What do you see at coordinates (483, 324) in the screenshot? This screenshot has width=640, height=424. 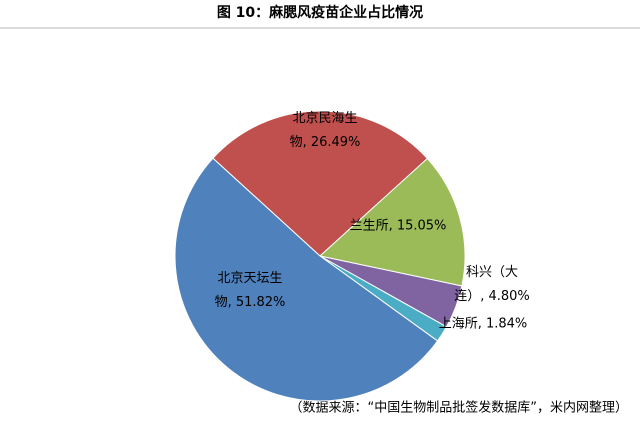 I see `data-label: 上海所, 1.84%` at bounding box center [483, 324].